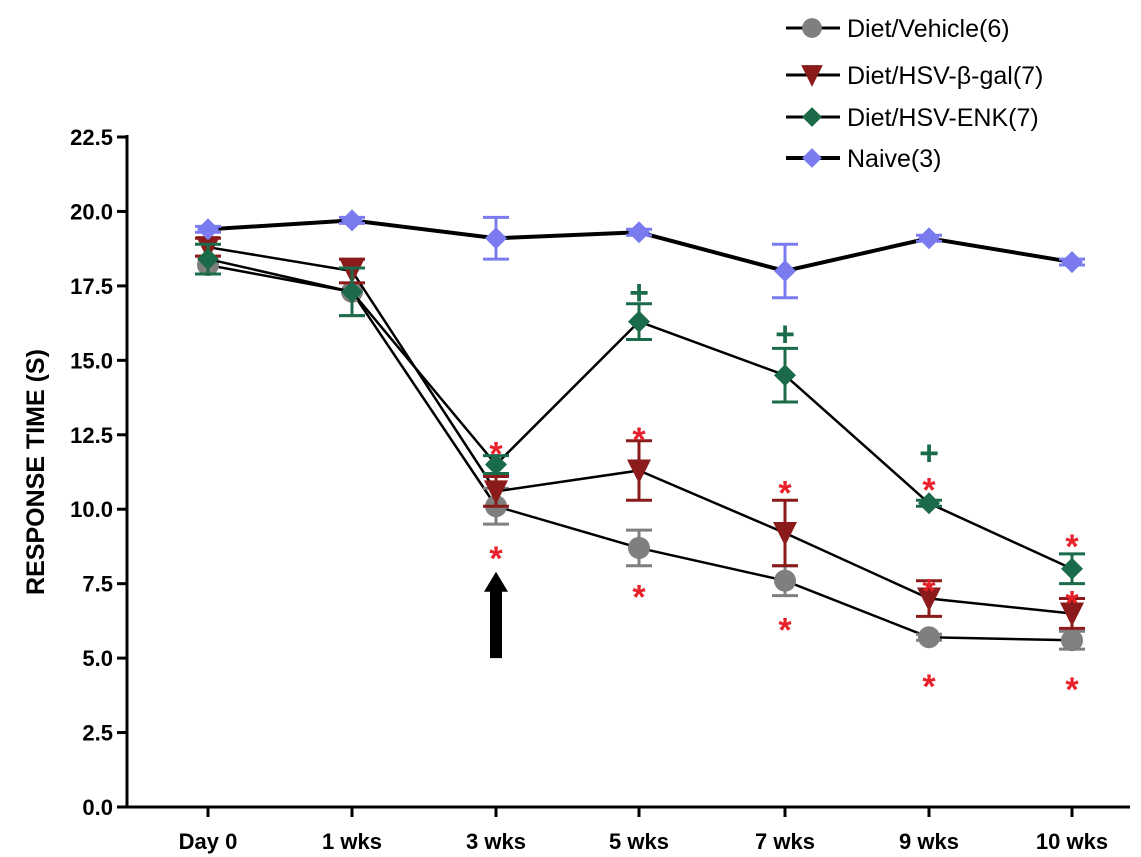 This screenshot has height=857, width=1141. I want to click on legend-item: Naive(3), so click(863, 159).